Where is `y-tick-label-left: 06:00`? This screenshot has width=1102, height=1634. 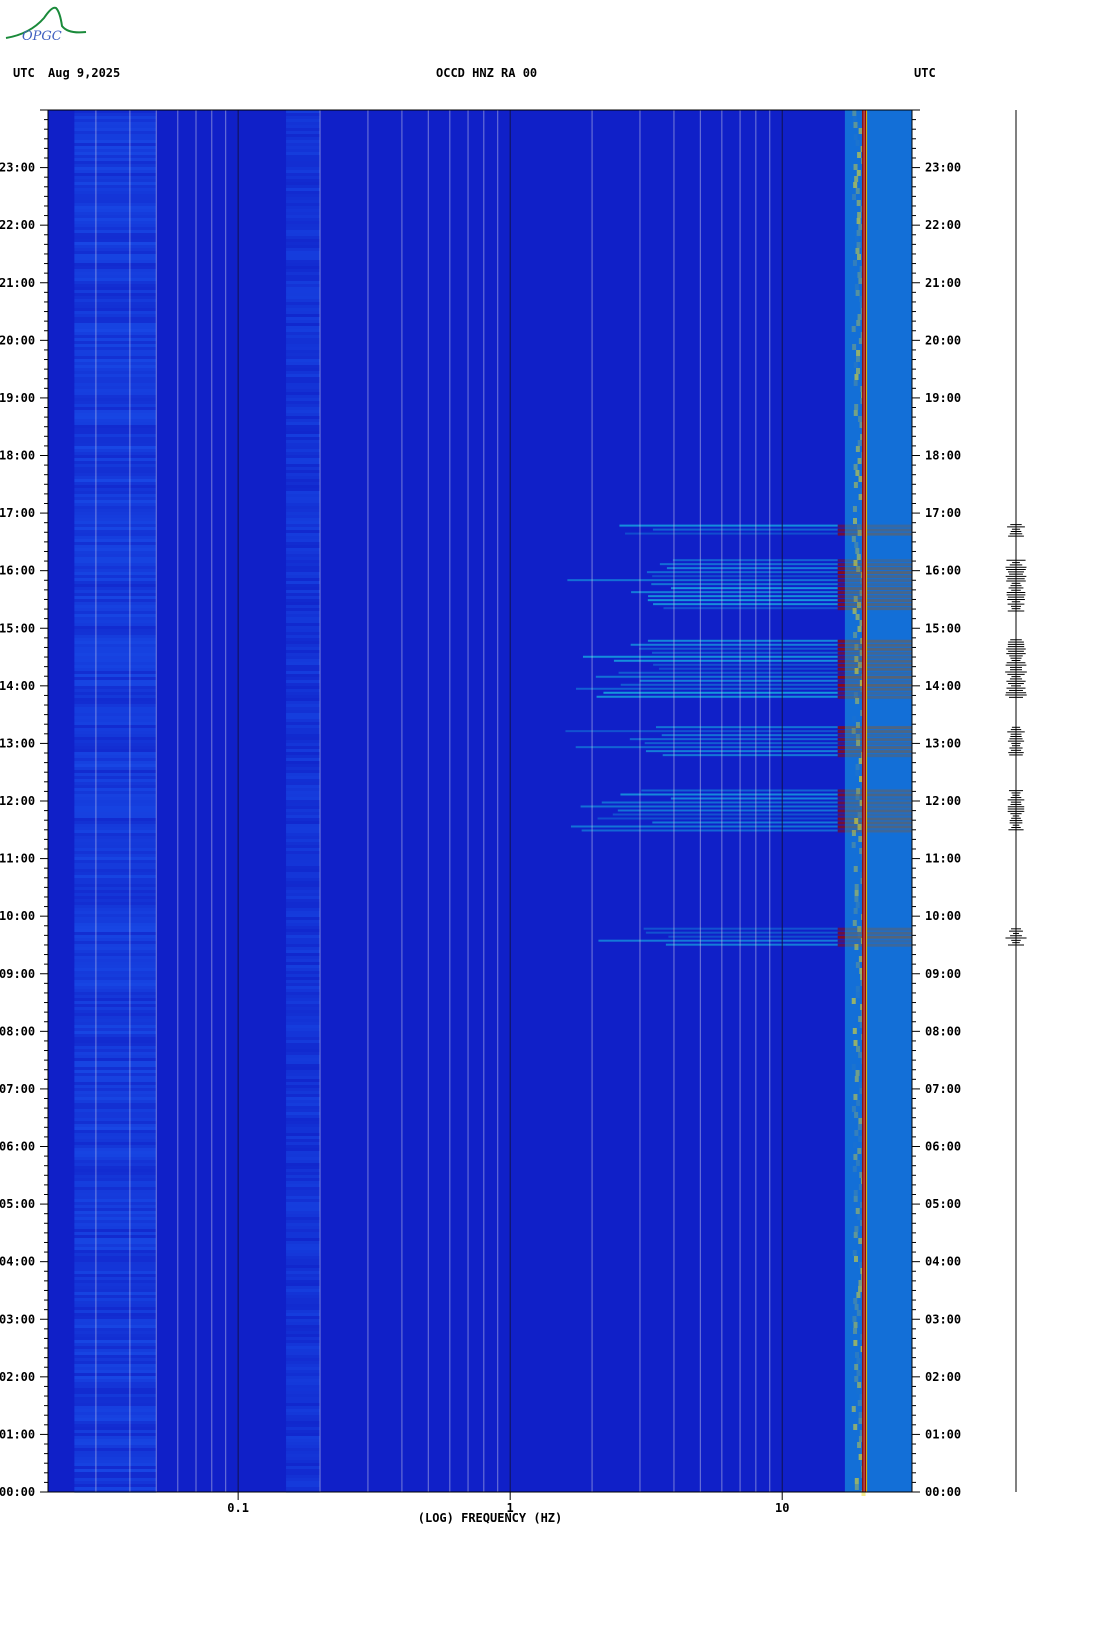 y-tick-label-left: 06:00 is located at coordinates (17, 1147).